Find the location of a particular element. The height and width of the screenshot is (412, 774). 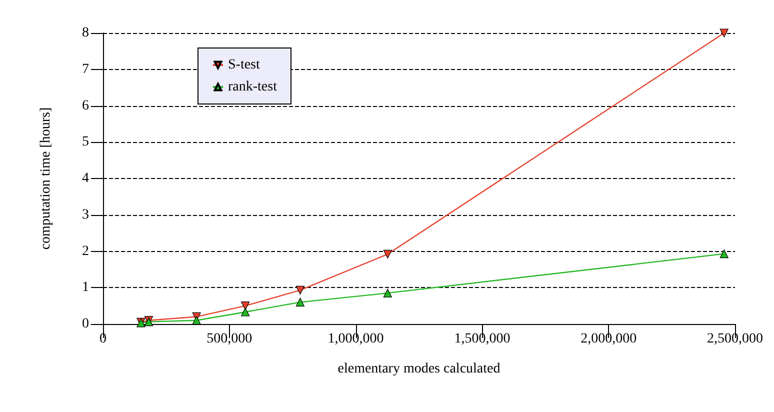

y-tick-label: 0 is located at coordinates (85, 324).